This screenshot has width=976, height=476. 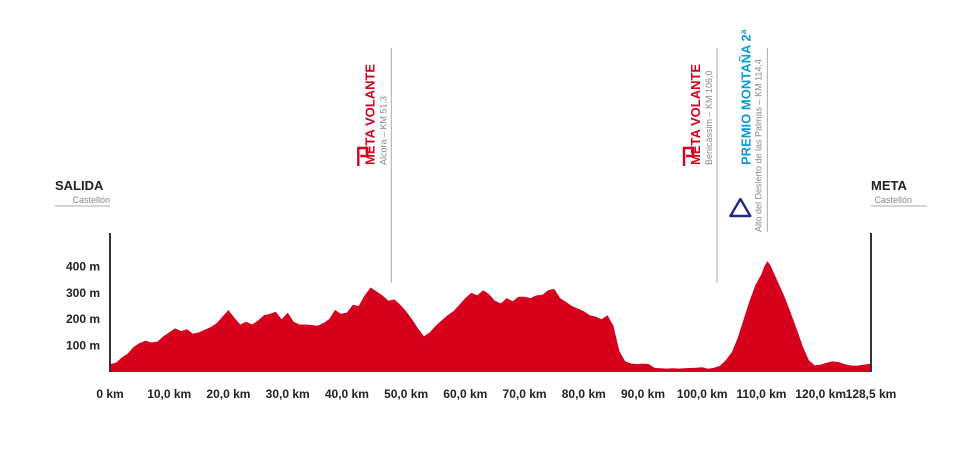 I want to click on marker-subtitle: Benicàssim – KM 106,0, so click(x=709, y=117).